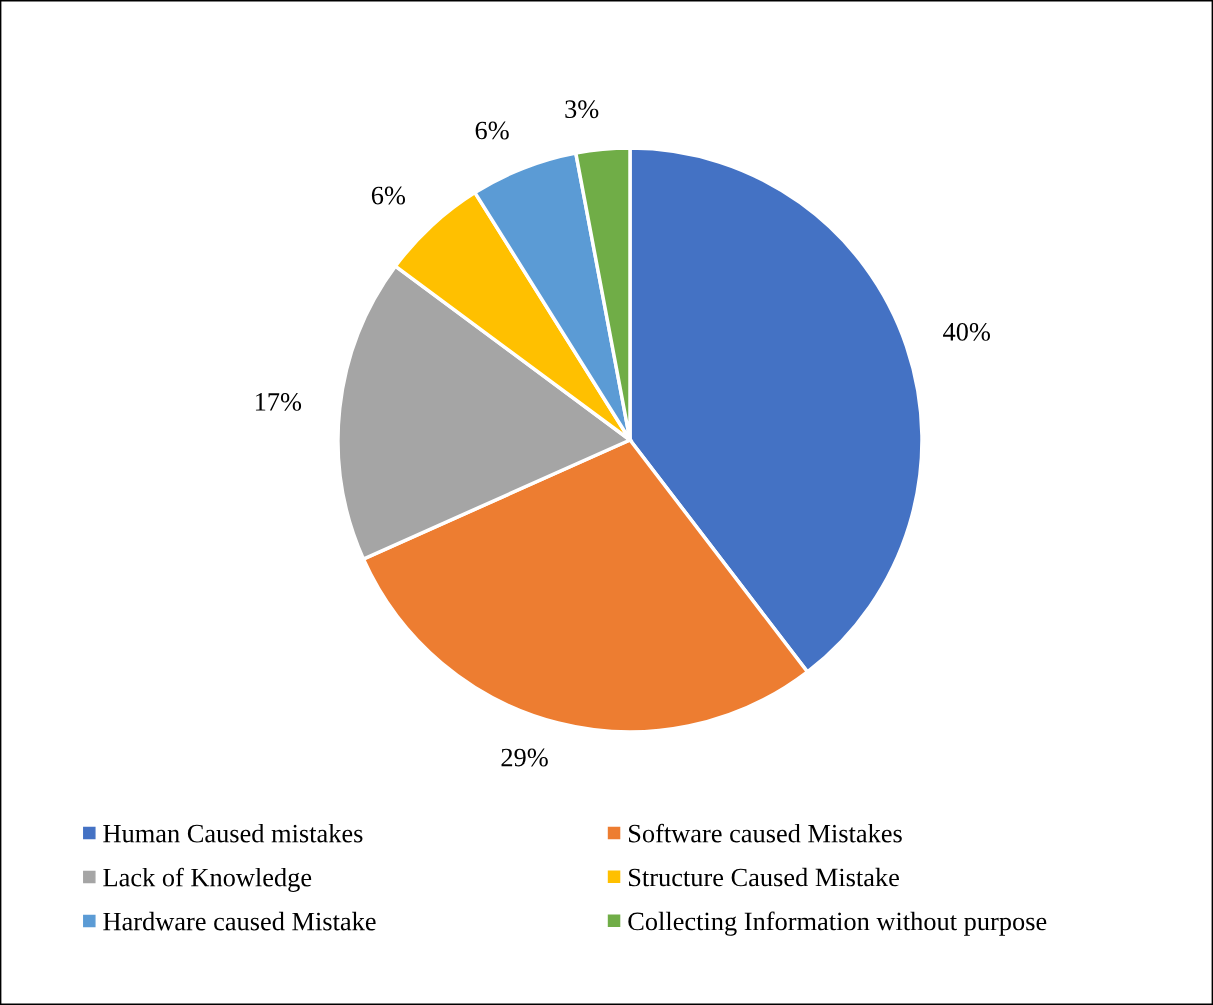 The width and height of the screenshot is (1213, 1005). I want to click on legend-label: Structure Caused Mistake, so click(764, 877).